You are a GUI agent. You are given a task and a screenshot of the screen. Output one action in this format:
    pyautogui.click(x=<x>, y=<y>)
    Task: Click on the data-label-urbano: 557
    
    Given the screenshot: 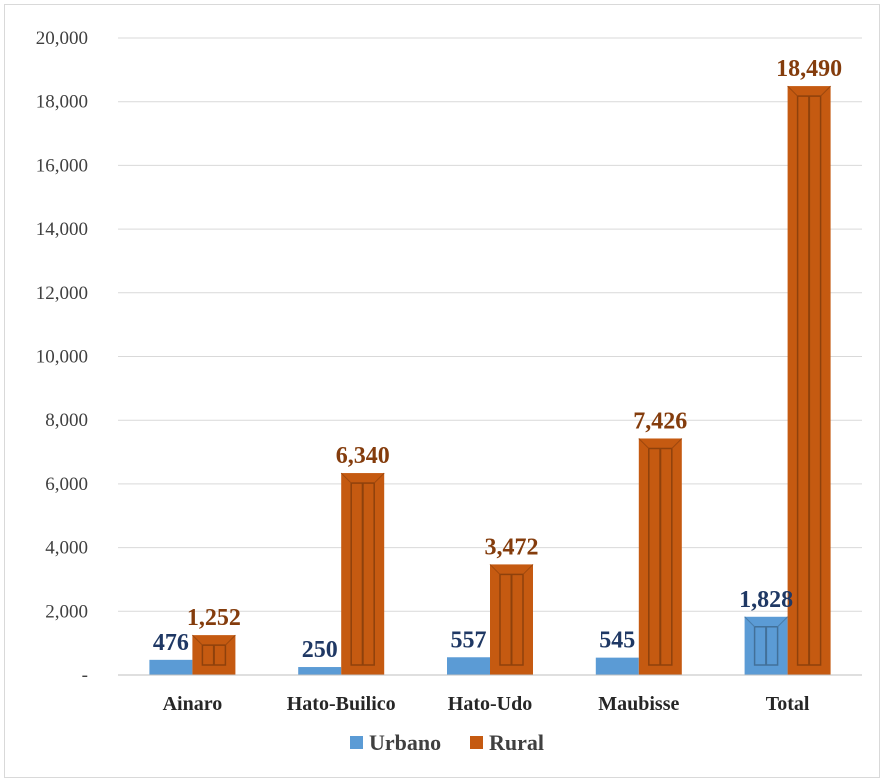 What is the action you would take?
    pyautogui.click(x=469, y=640)
    